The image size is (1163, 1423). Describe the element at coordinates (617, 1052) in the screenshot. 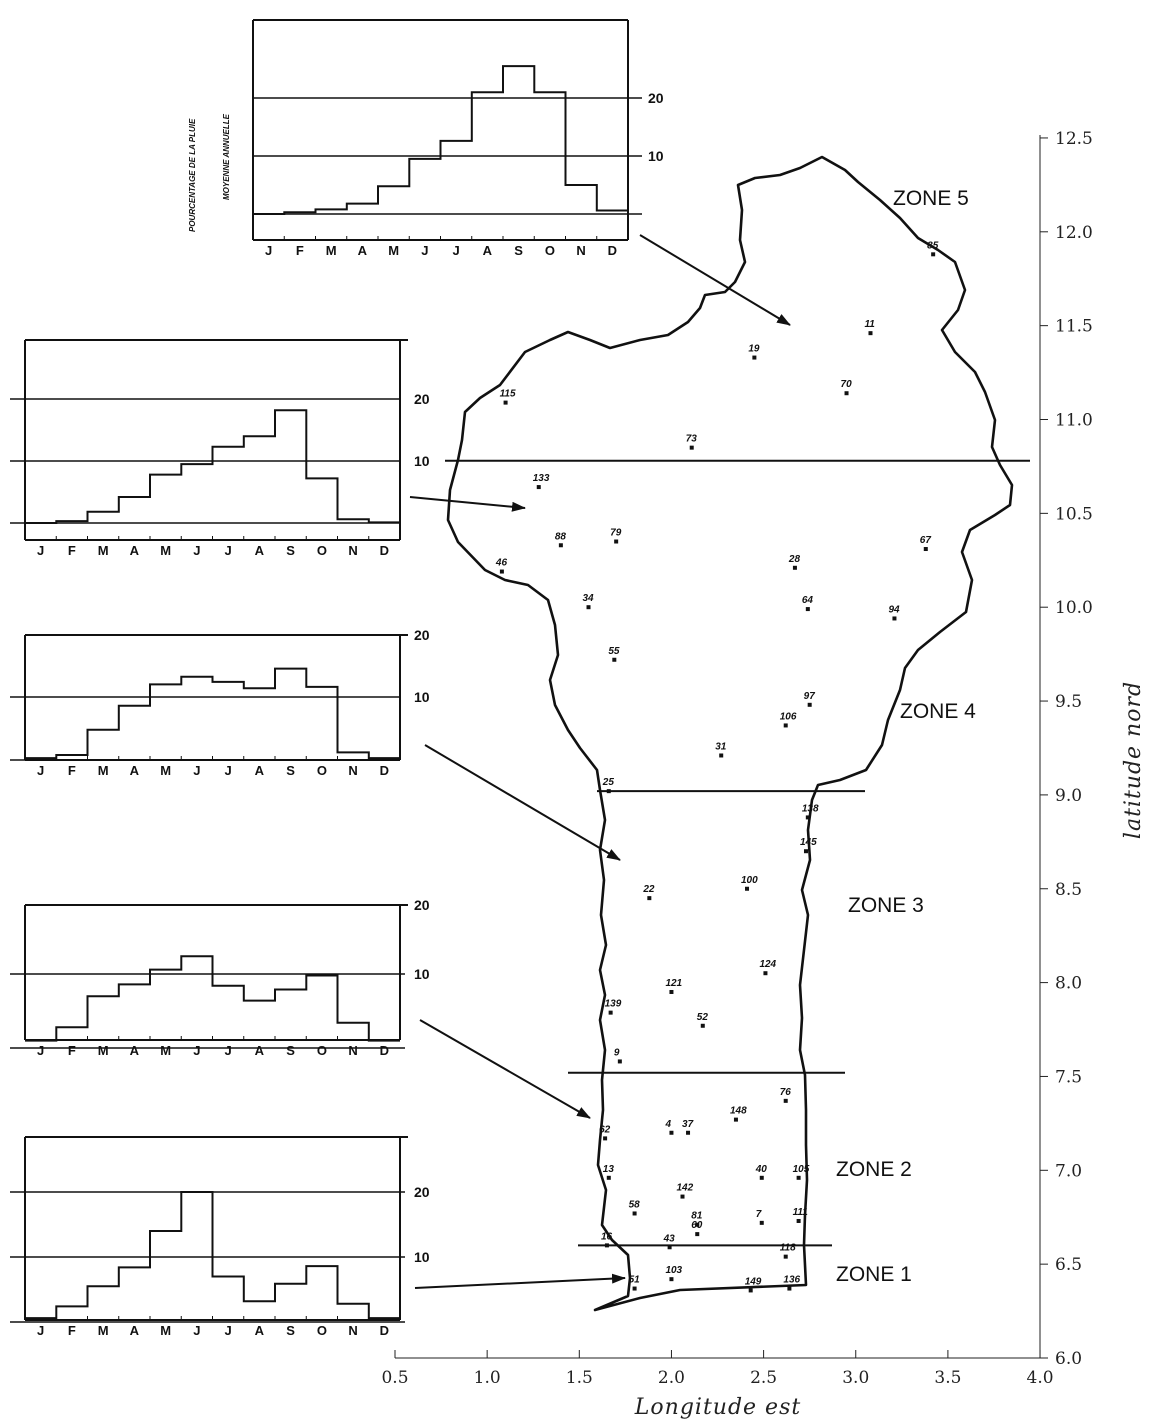

I see `station-label: 9` at that location.